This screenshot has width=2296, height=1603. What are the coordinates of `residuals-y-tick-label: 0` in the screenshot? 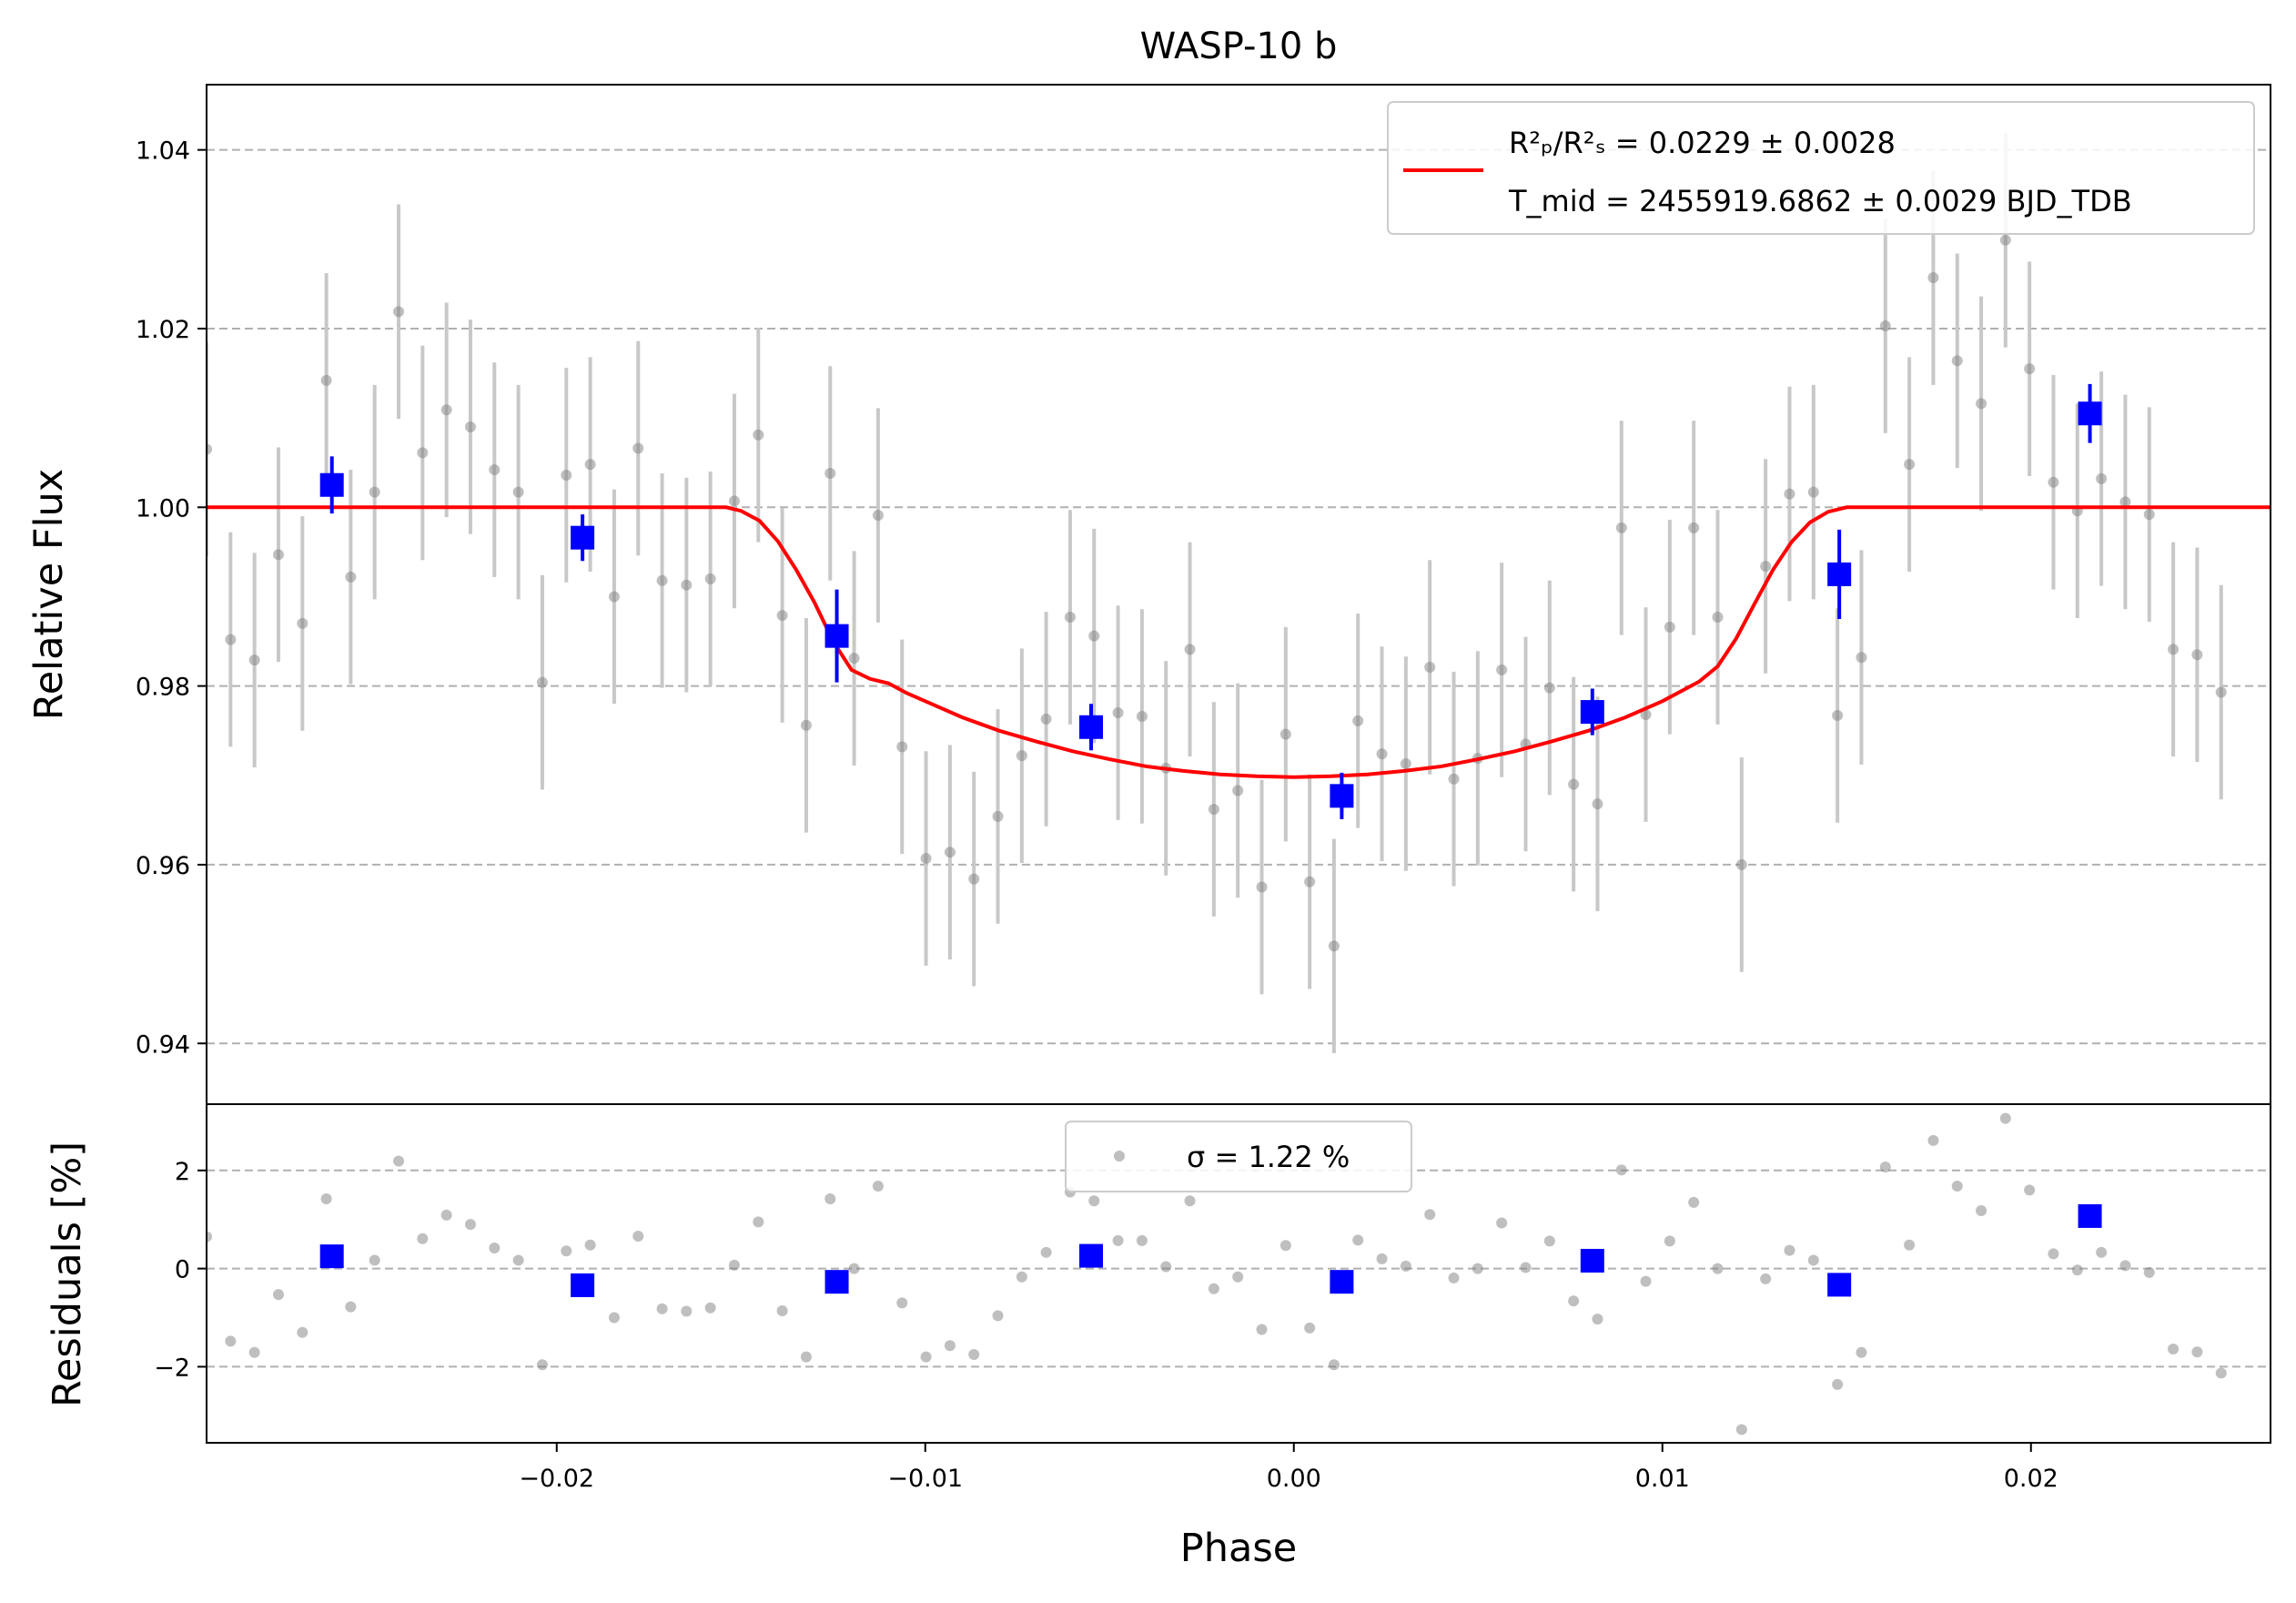 It's located at (182, 1270).